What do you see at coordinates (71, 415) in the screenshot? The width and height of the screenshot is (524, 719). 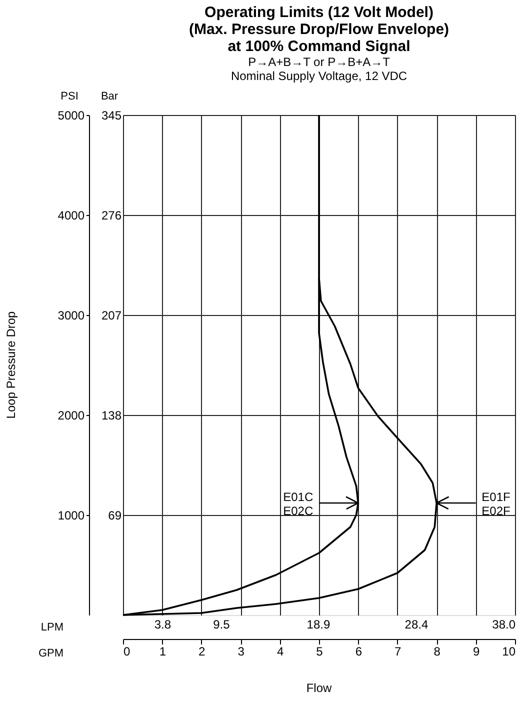 I see `y-tick-label: 2000` at bounding box center [71, 415].